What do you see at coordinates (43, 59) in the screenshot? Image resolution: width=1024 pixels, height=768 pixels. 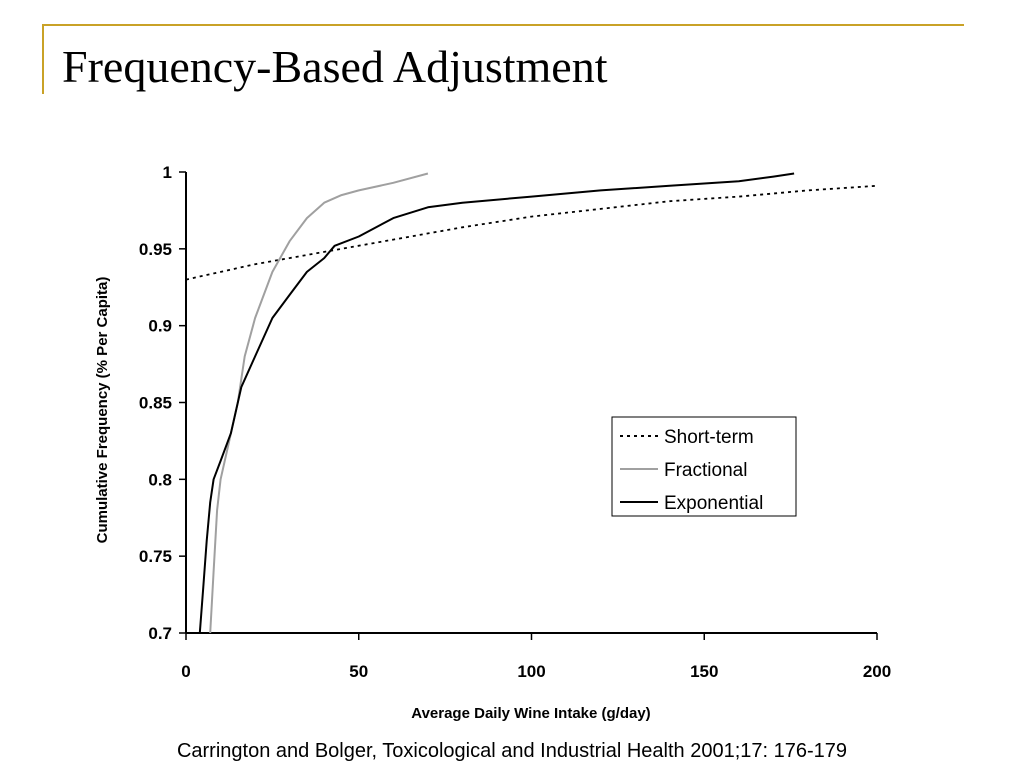 I see `title-rule-vertical` at bounding box center [43, 59].